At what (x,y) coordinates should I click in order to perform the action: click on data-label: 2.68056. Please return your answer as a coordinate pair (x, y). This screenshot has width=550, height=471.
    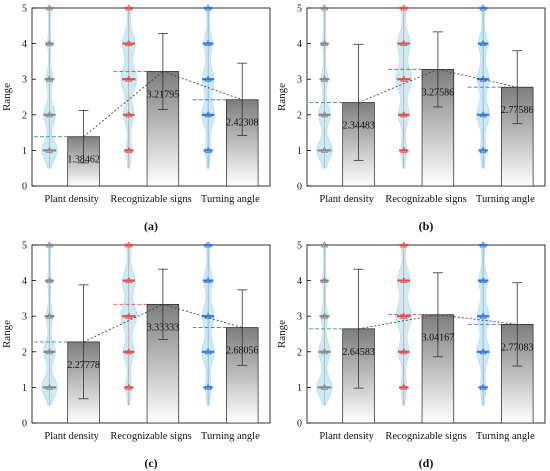
    Looking at the image, I should click on (242, 351).